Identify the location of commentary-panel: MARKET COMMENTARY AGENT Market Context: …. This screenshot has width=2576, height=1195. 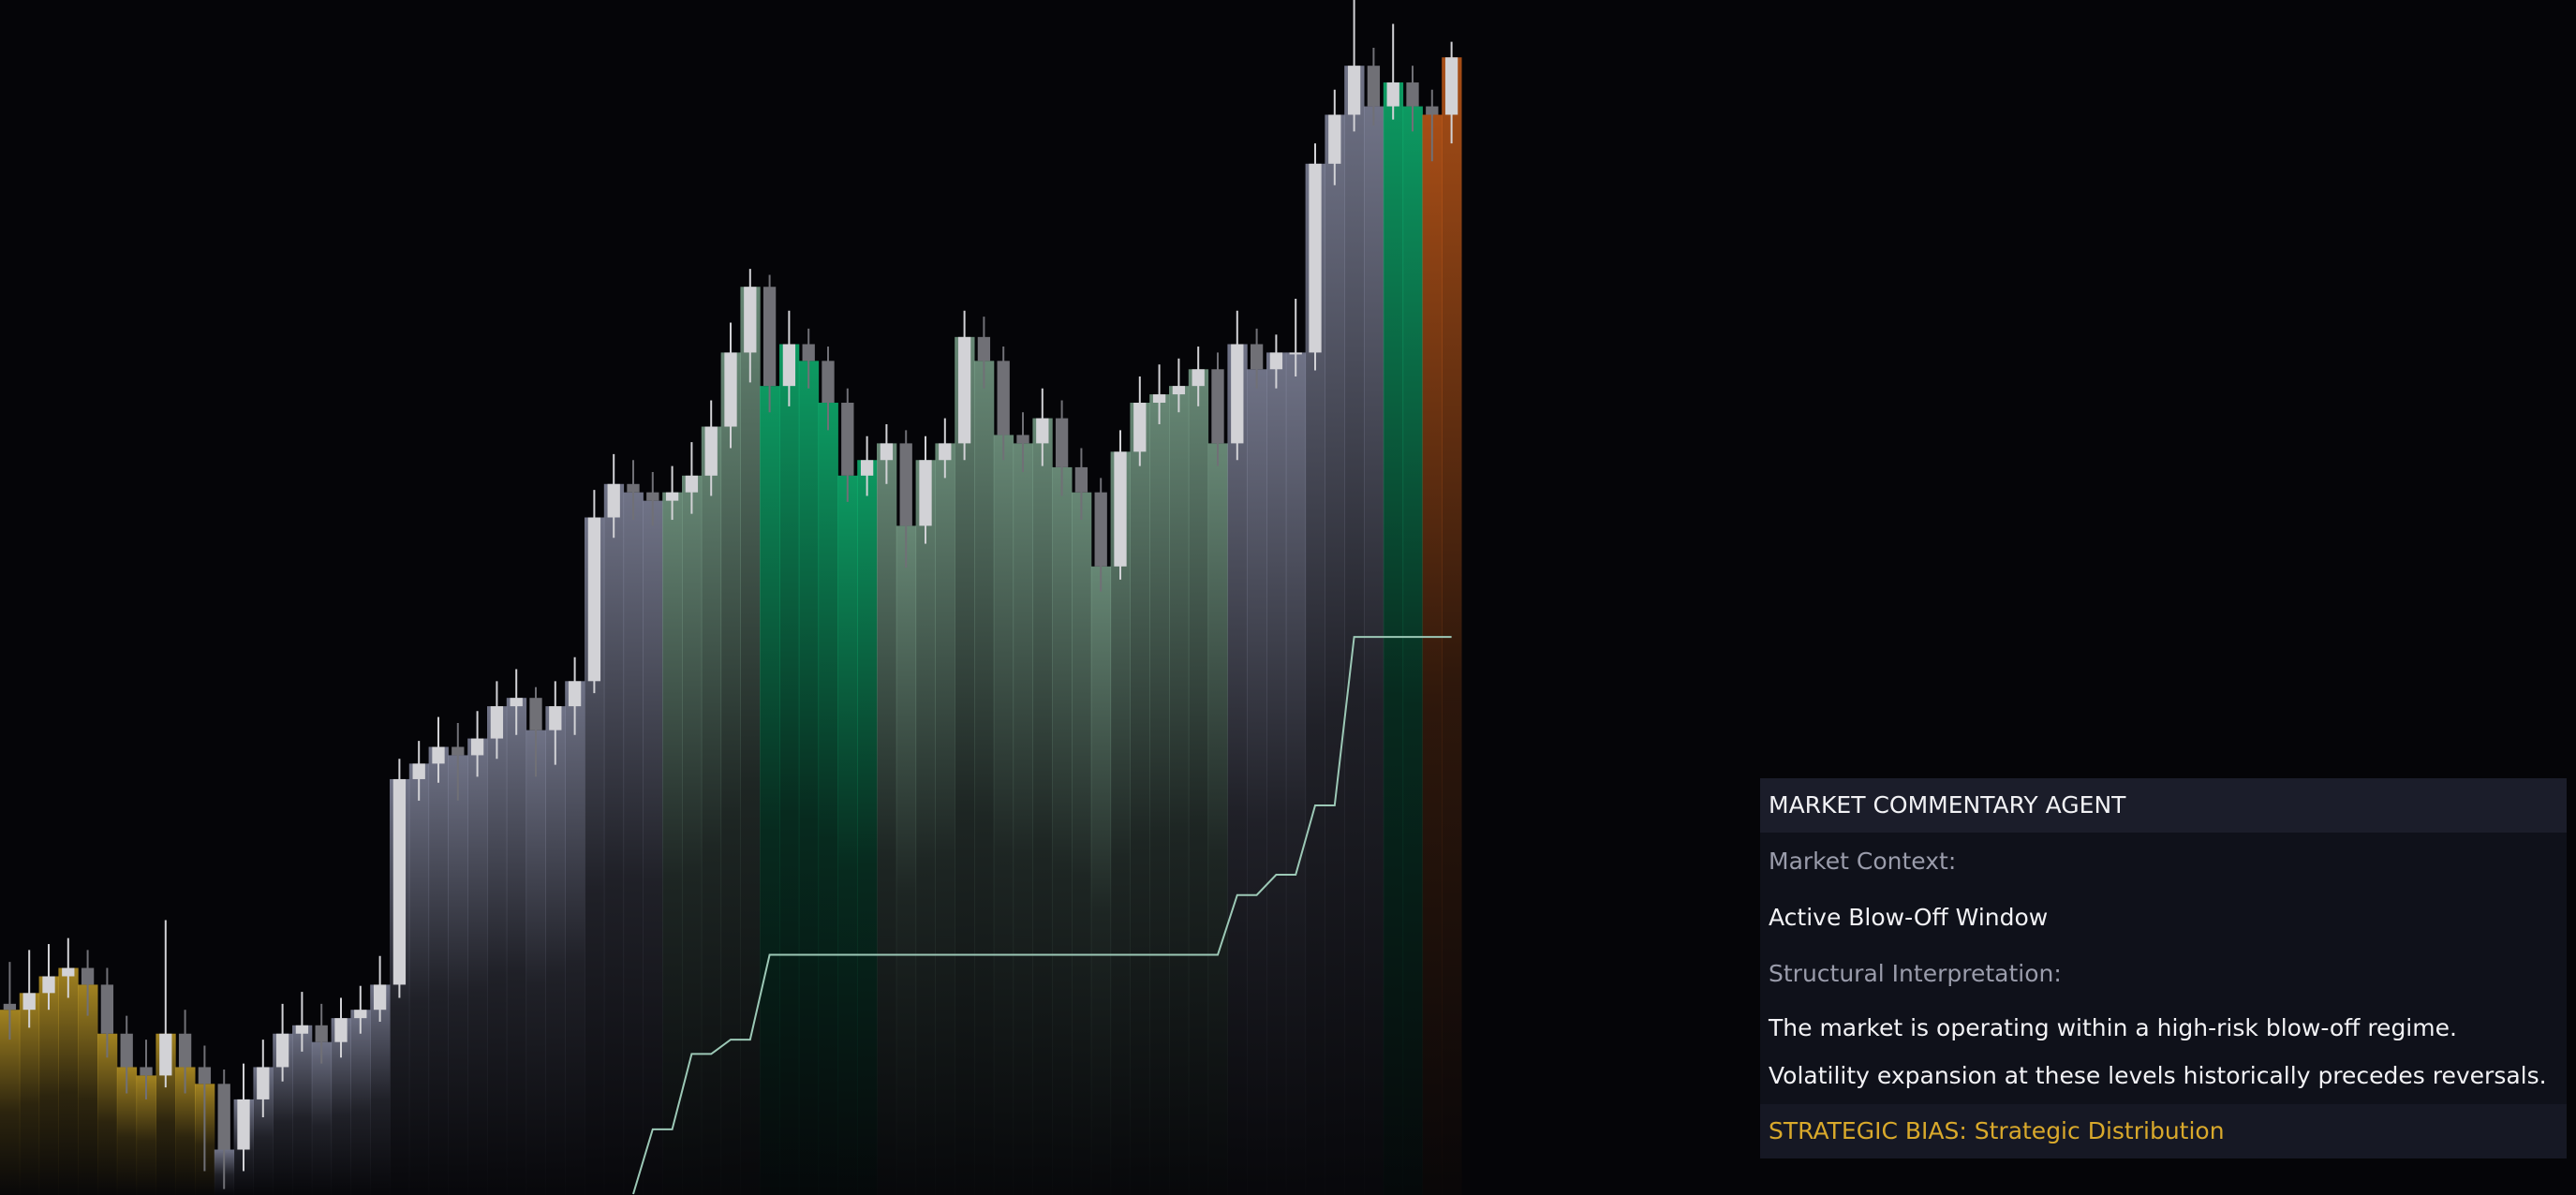
(2163, 968).